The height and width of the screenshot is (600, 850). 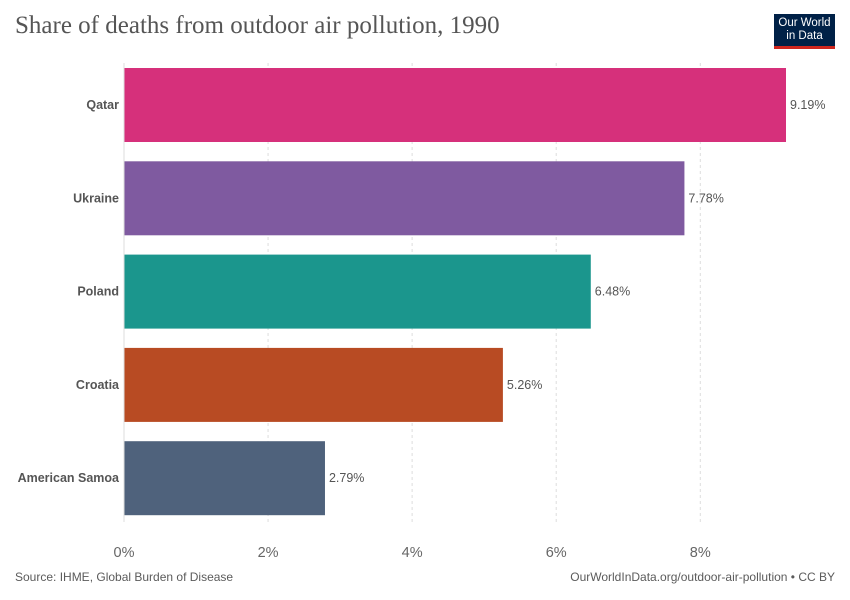 What do you see at coordinates (455, 105) in the screenshot?
I see `bar-qatar` at bounding box center [455, 105].